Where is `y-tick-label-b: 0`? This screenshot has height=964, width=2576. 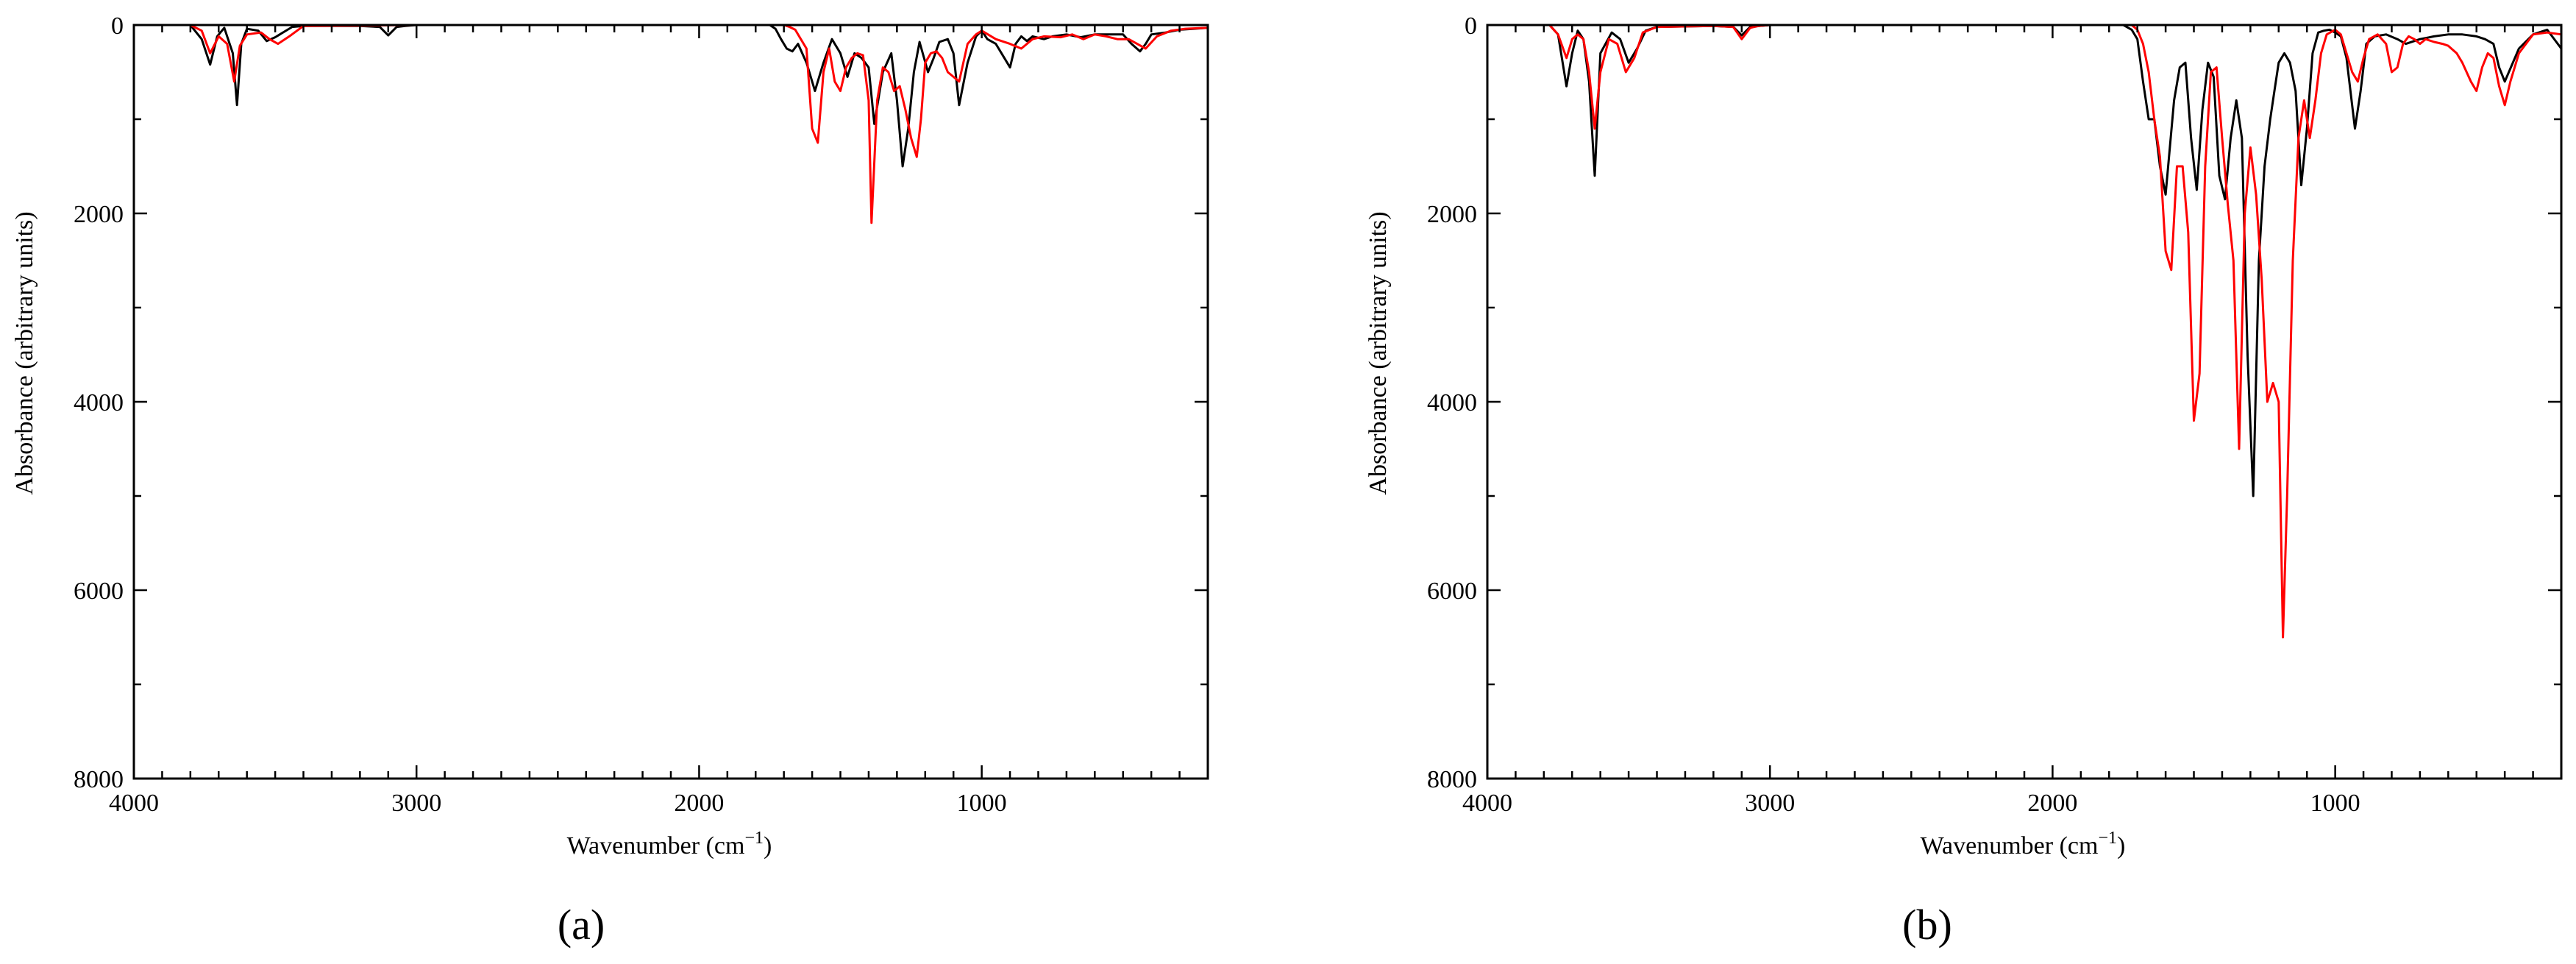 y-tick-label-b: 0 is located at coordinates (1471, 27).